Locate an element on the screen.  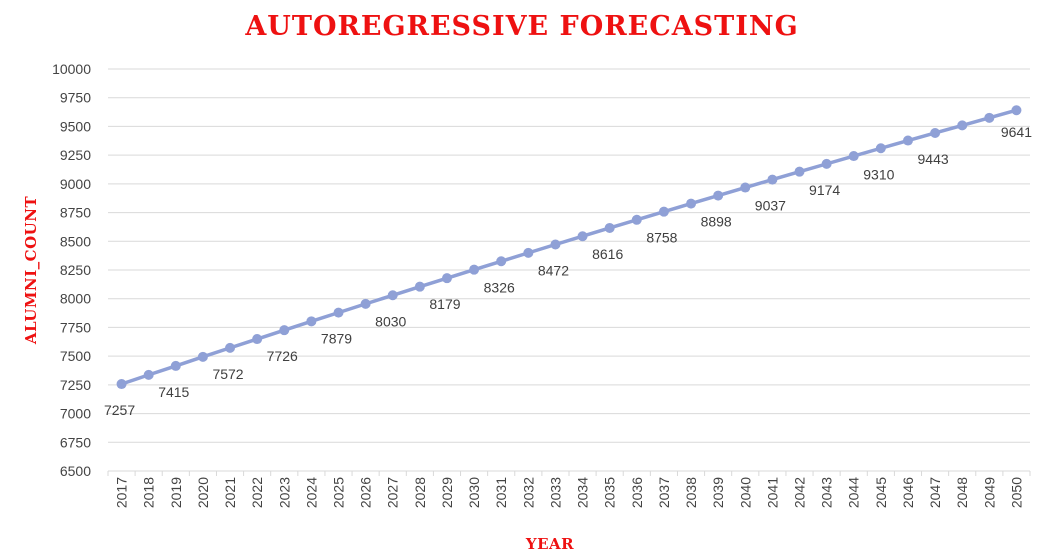
x-tick-label-2032: 2032 is located at coordinates (528, 492).